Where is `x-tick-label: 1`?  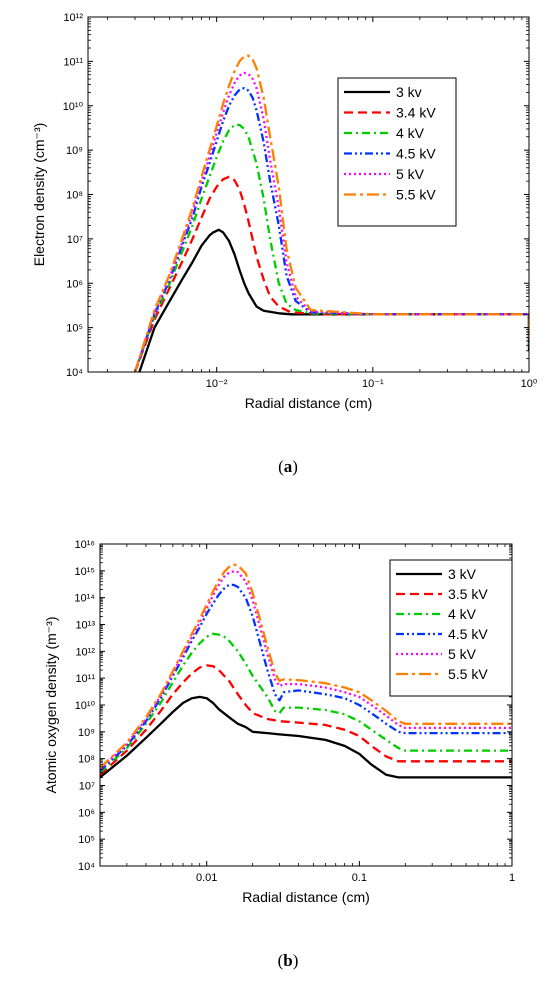
x-tick-label: 1 is located at coordinates (512, 878).